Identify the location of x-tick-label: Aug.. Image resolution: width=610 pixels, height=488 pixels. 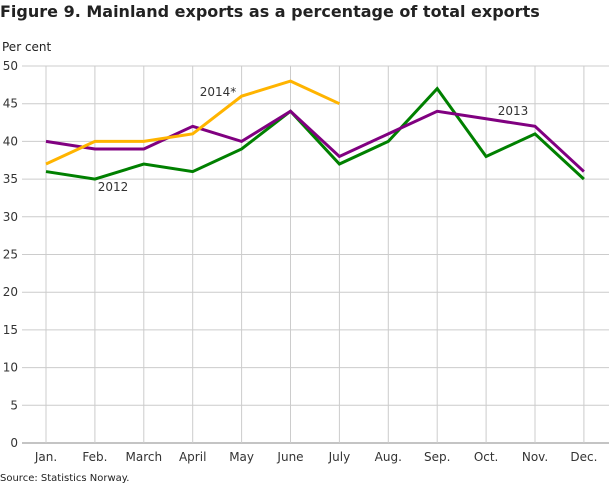
(388, 457).